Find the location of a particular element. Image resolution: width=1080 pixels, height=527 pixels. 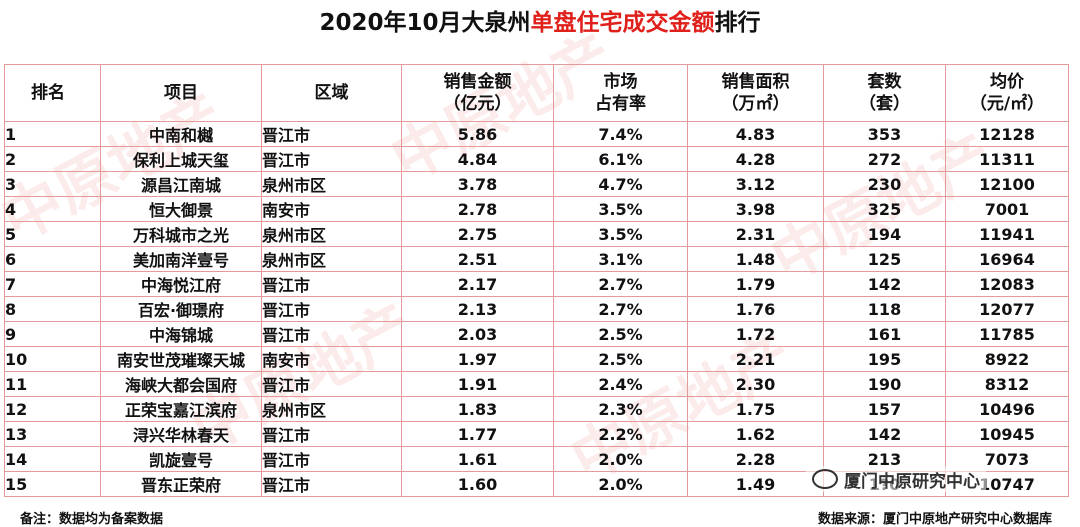

header-units: 套数 （套） is located at coordinates (884, 93).